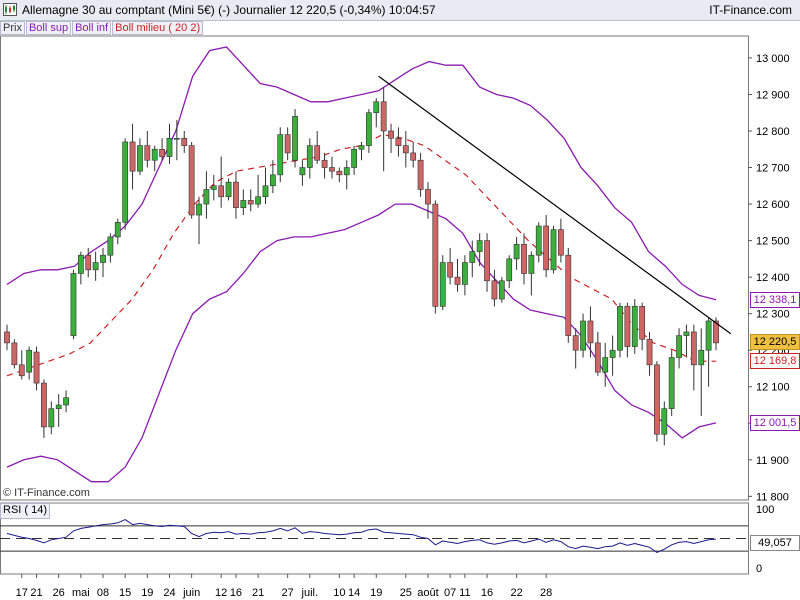  I want to click on rsi-label: RSI ( 14), so click(25, 511).